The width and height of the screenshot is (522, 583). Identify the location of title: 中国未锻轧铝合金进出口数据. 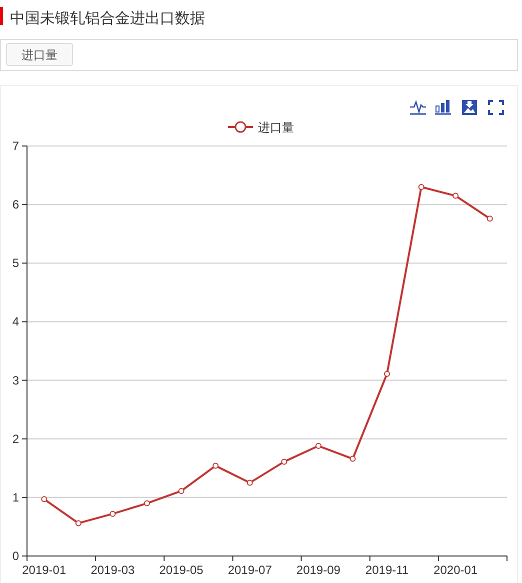
(107, 18).